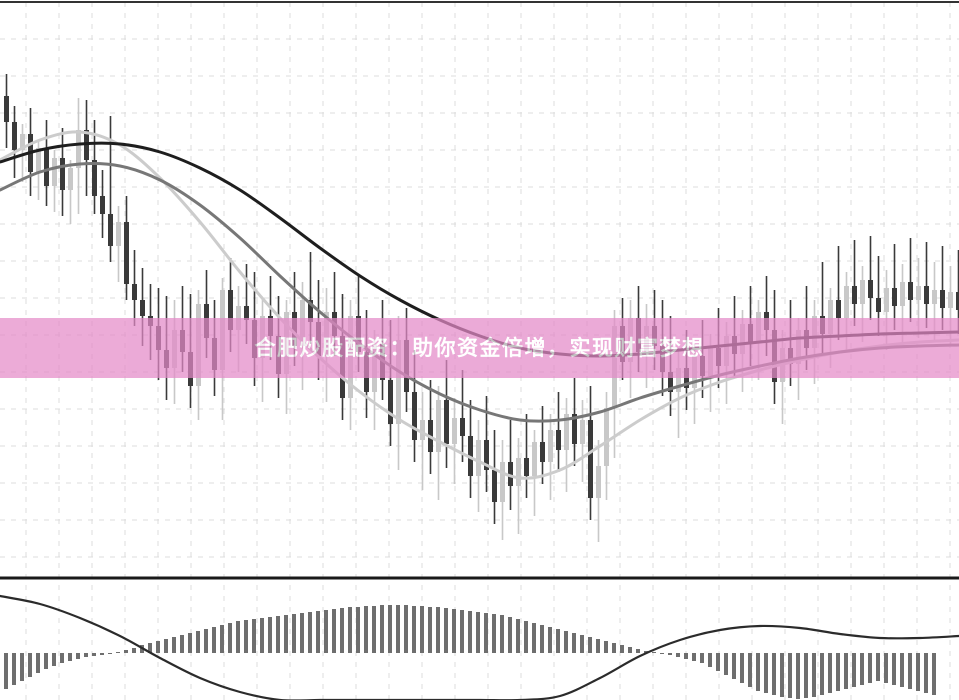  What do you see at coordinates (479, 348) in the screenshot?
I see `promo-banner: 合肥炒股配资：助你资金倍增，实现财富梦想` at bounding box center [479, 348].